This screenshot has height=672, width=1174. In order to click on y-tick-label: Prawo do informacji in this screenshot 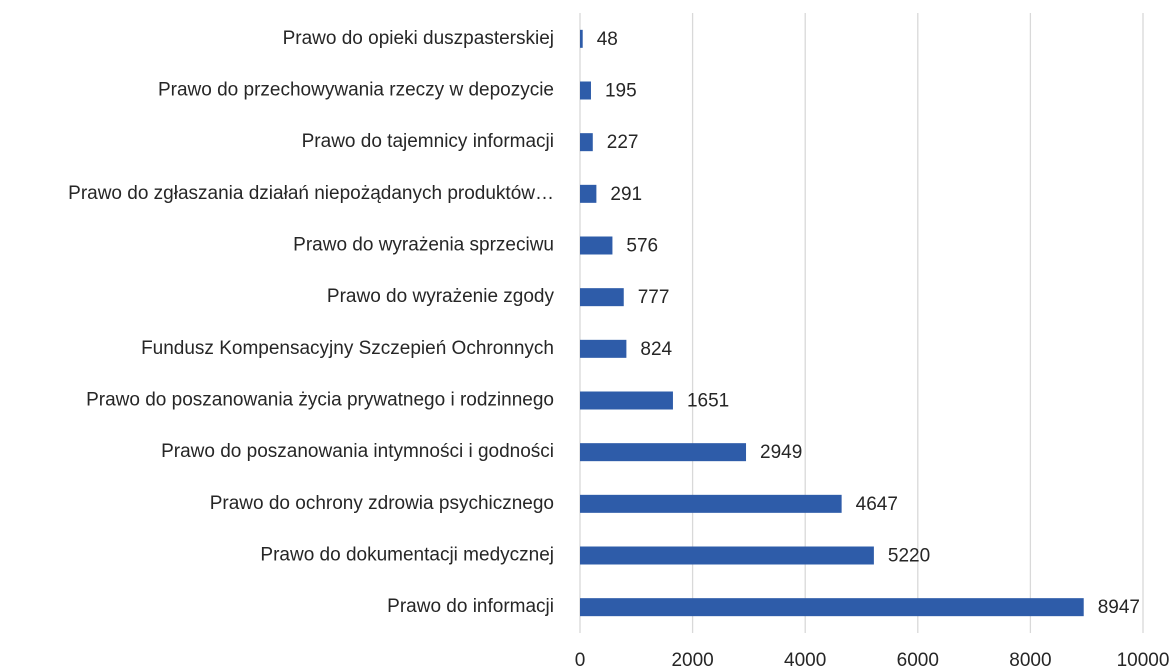, I will do `click(470, 606)`.